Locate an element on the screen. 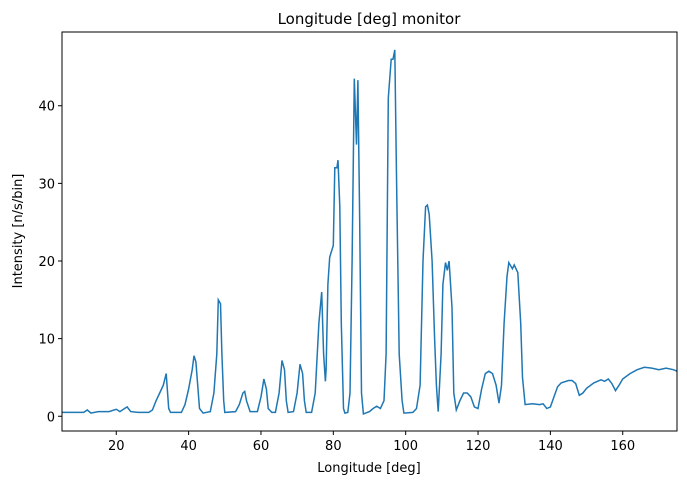 The height and width of the screenshot is (491, 687). chart-title: Longitude [deg] monitor is located at coordinates (370, 19).